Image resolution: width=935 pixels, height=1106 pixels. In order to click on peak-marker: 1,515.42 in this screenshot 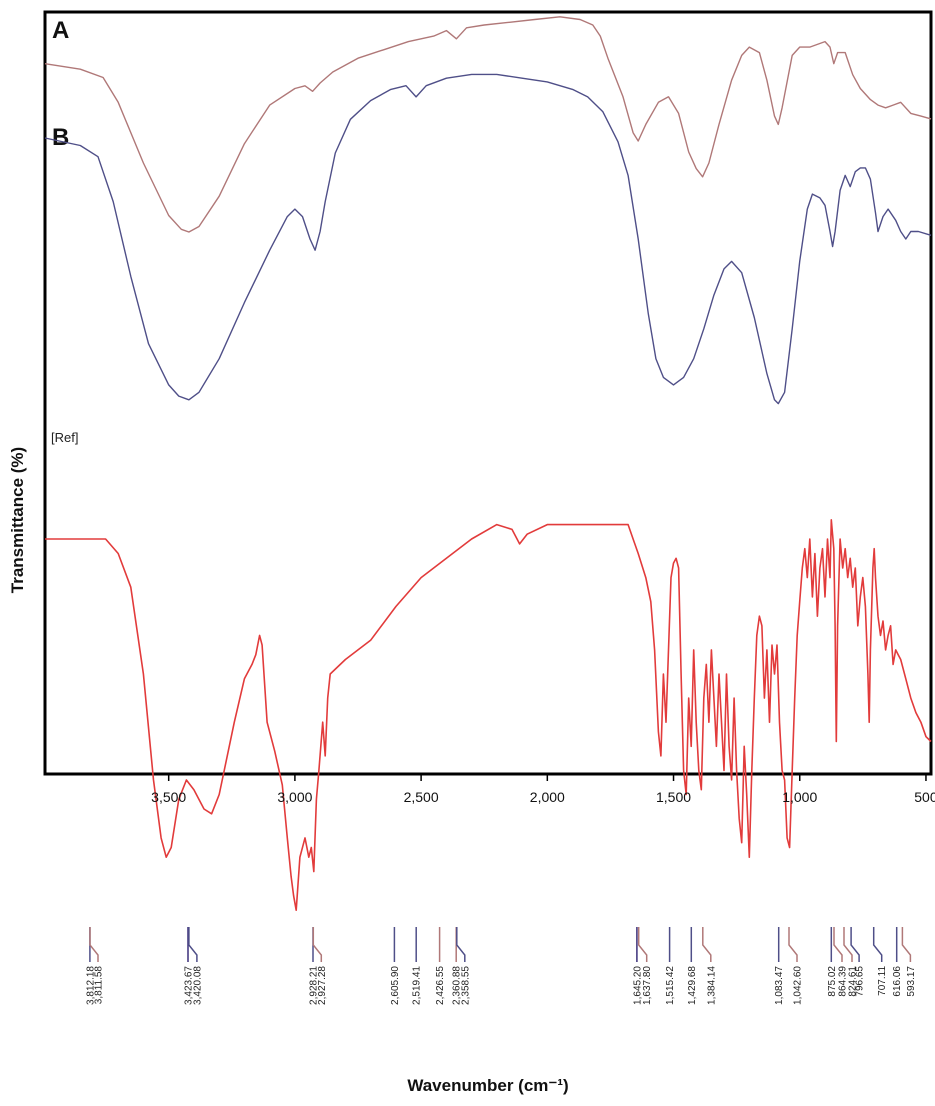, I will do `click(670, 966)`.